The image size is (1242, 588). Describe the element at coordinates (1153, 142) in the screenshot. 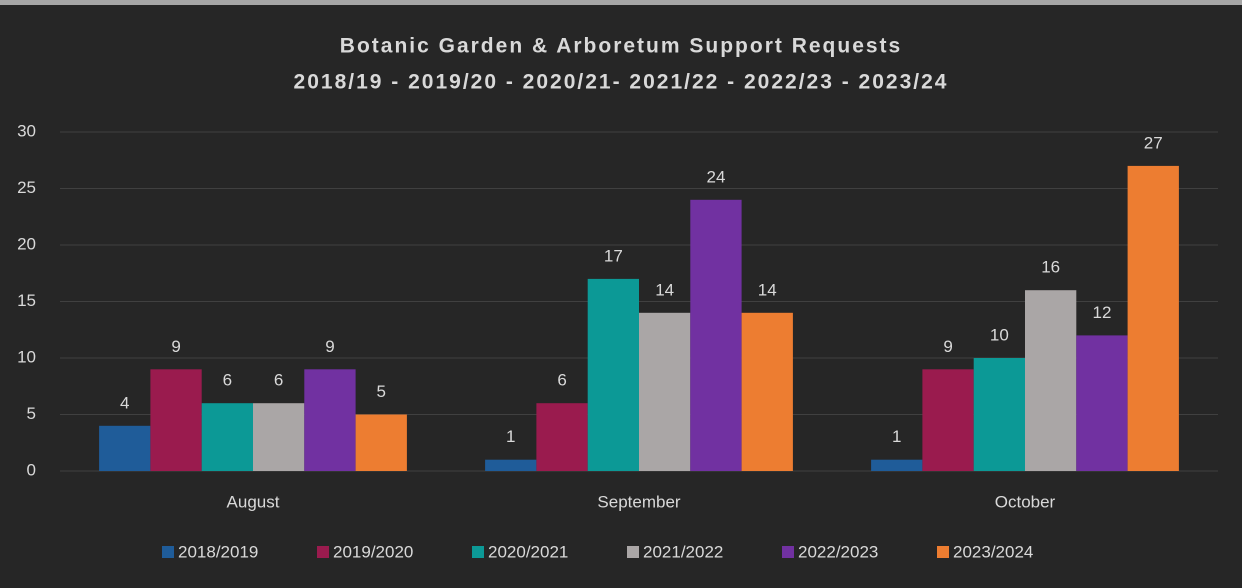

I see `data-label: 27` at that location.